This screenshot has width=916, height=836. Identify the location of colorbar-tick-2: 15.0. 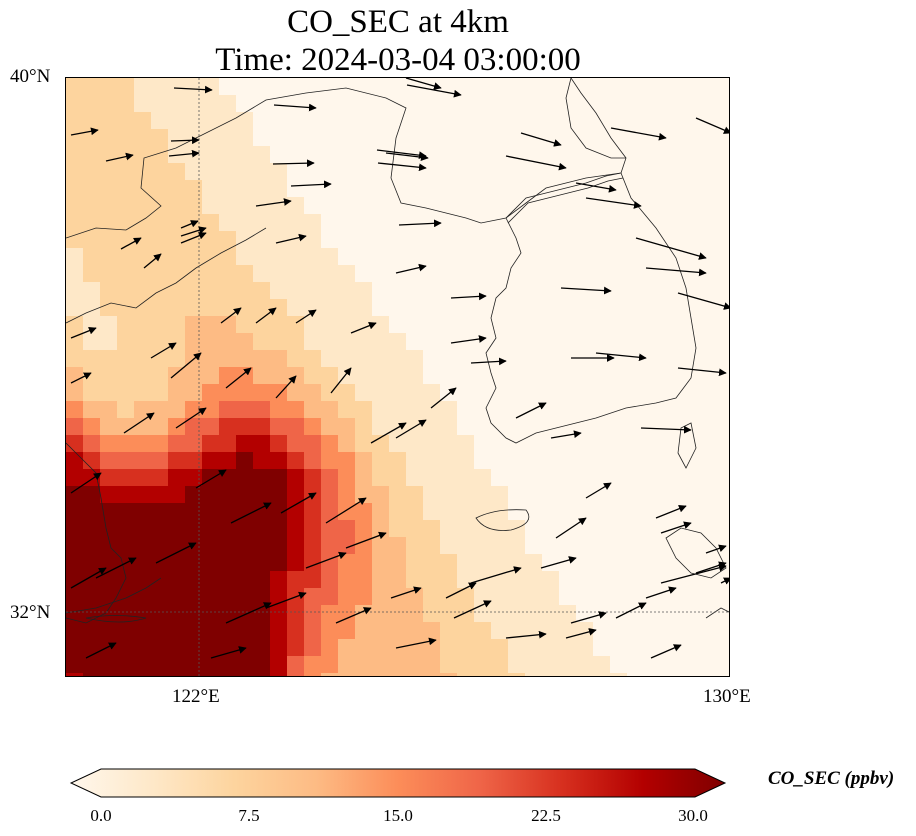
(398, 815).